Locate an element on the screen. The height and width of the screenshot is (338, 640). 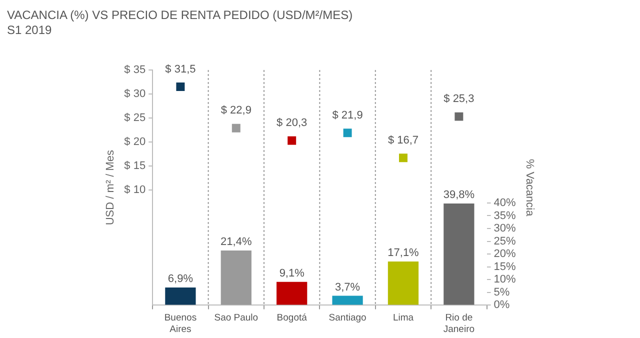
y-tick-label: $ 15 is located at coordinates (135, 166).